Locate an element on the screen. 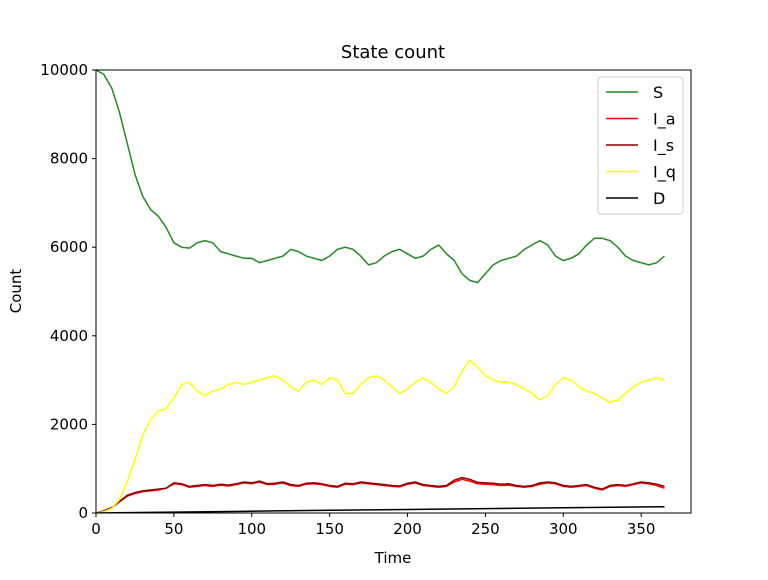 This screenshot has width=768, height=580. legend-entry: I_a is located at coordinates (641, 120).